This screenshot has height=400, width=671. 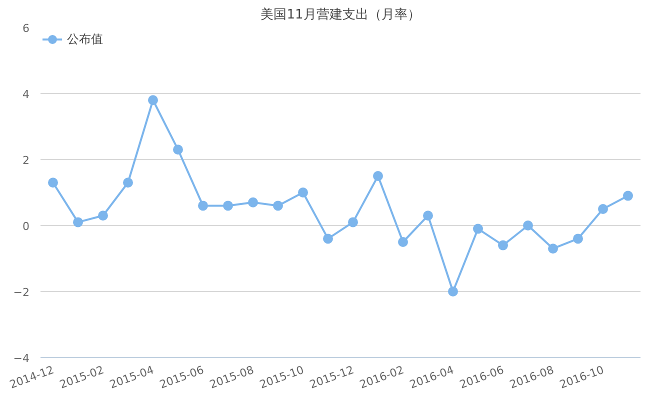 What do you see at coordinates (21, 292) in the screenshot?
I see `y-tick-label: −2` at bounding box center [21, 292].